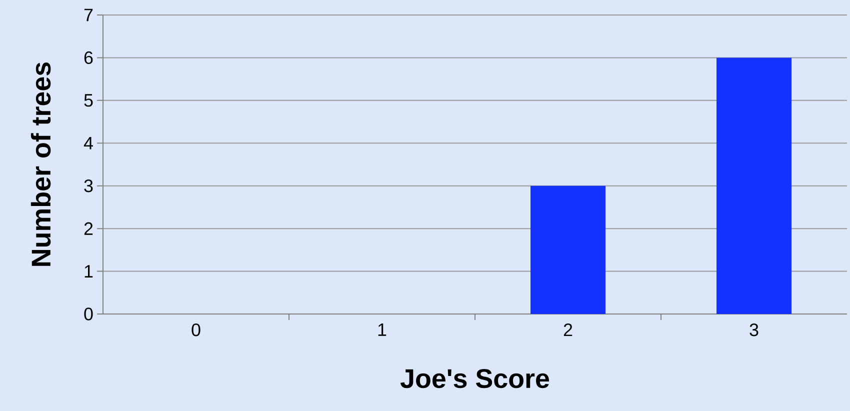  I want to click on y-tick-label: 3, so click(88, 186).